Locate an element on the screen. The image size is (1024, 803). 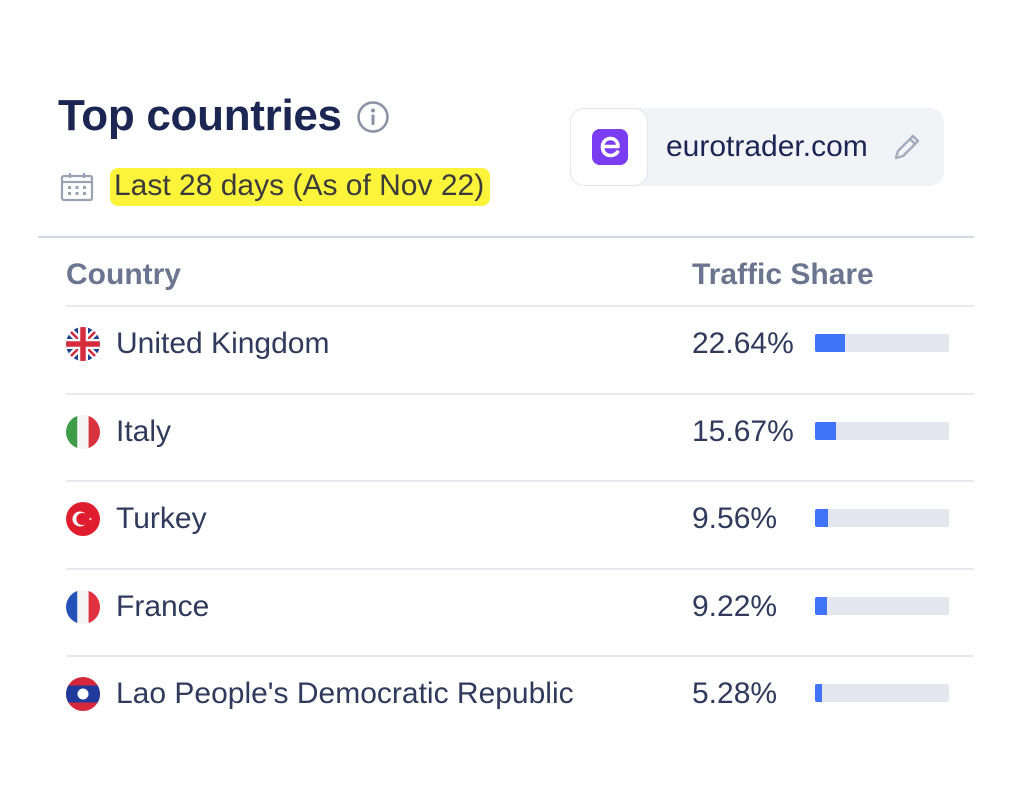
calendar-icon is located at coordinates (77, 187).